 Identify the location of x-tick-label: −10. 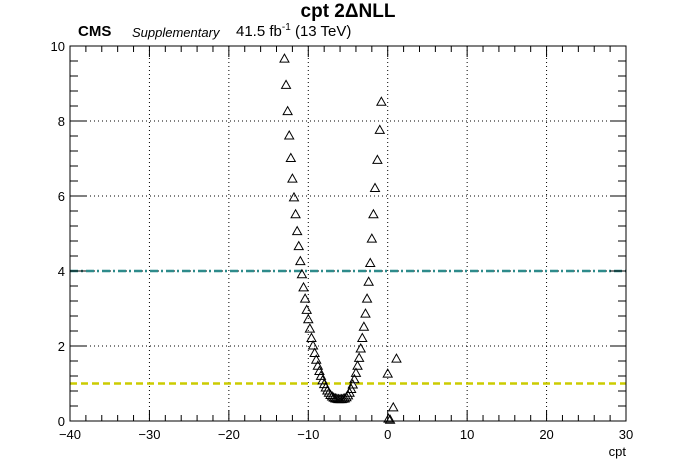
(308, 434).